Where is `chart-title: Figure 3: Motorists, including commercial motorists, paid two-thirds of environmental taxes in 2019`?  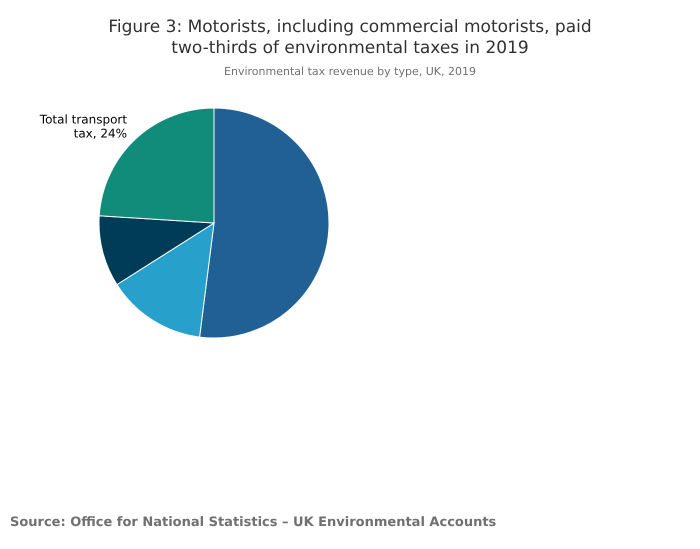 chart-title: Figure 3: Motorists, including commercial motorists, paid two-thirds of environmental taxes in 2019 is located at coordinates (350, 37).